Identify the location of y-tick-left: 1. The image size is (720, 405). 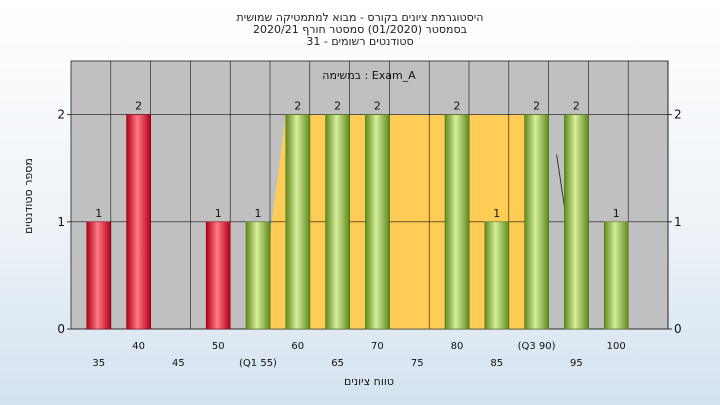
(61, 222).